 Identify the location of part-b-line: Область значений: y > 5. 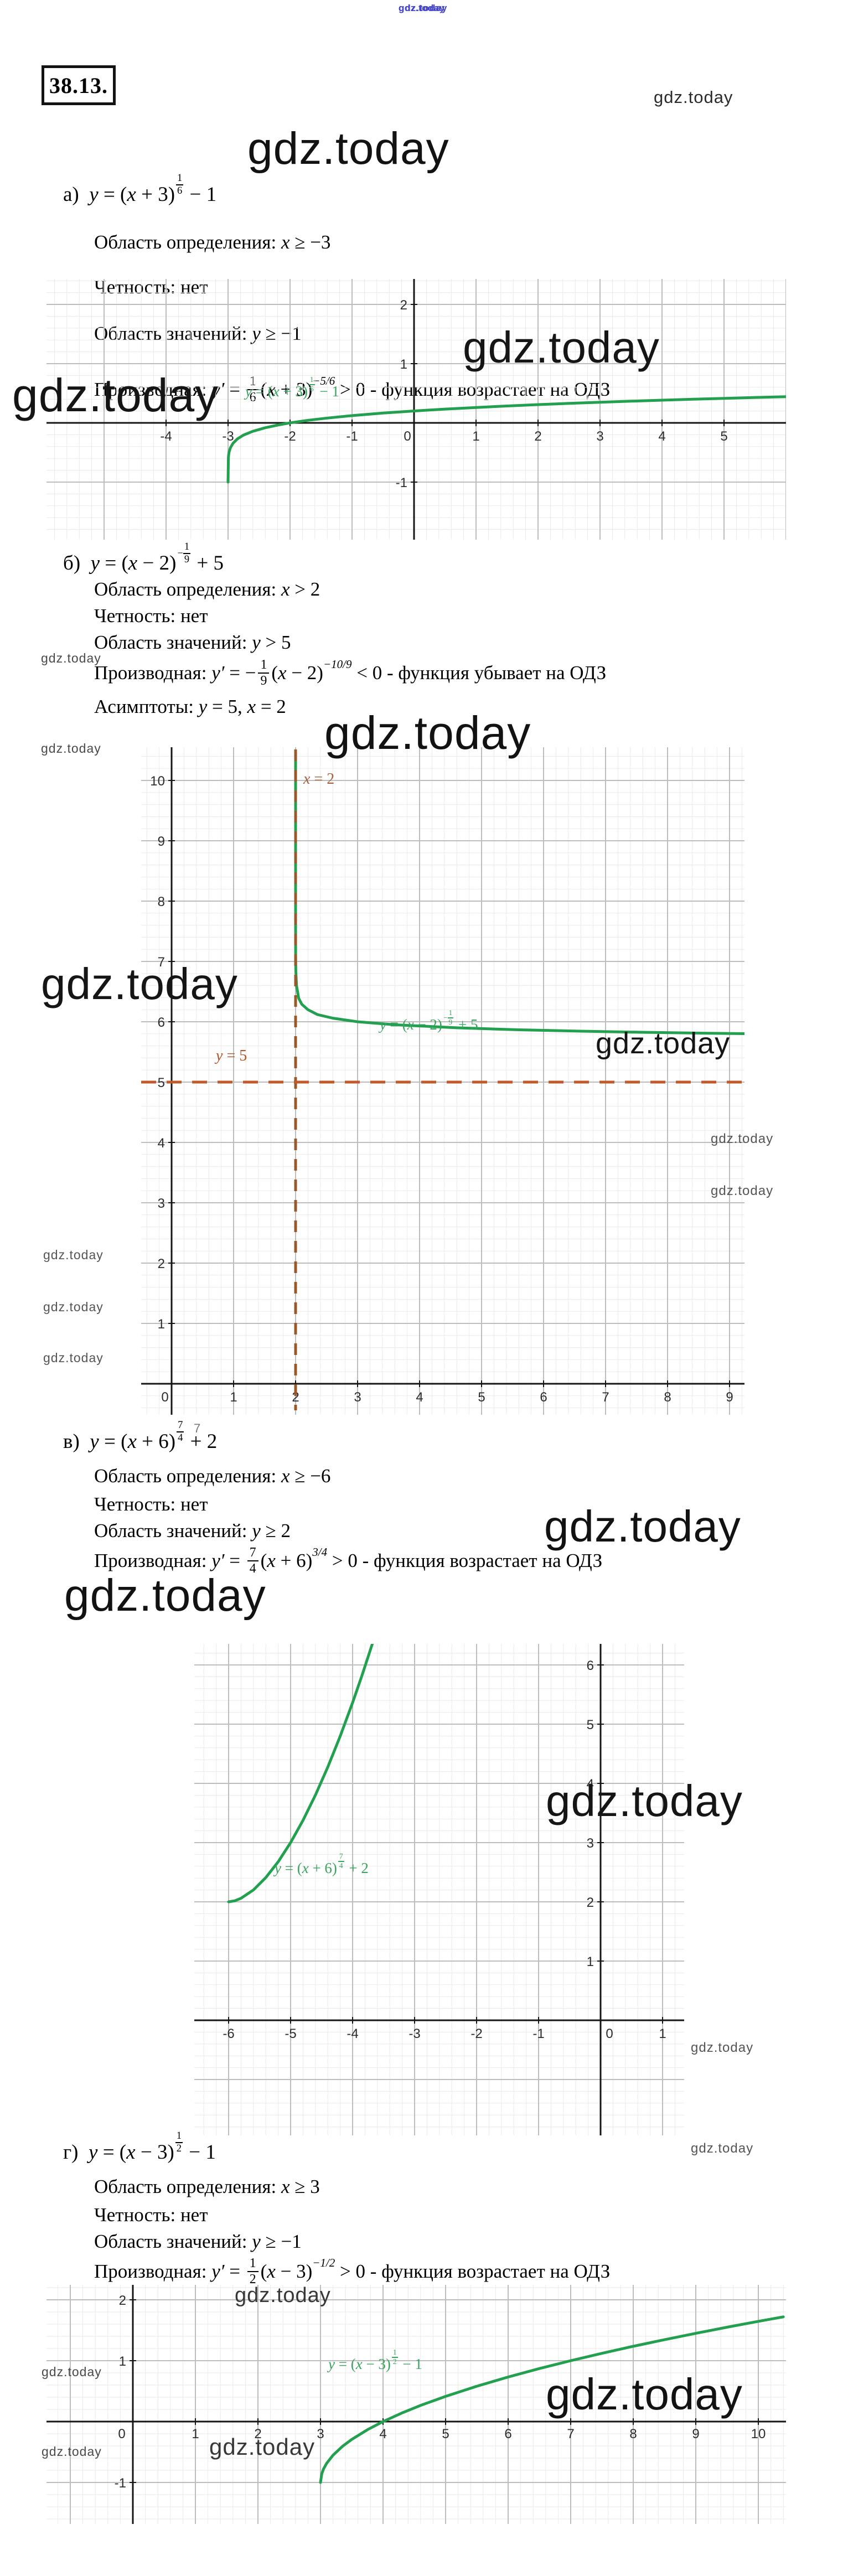
(192, 642).